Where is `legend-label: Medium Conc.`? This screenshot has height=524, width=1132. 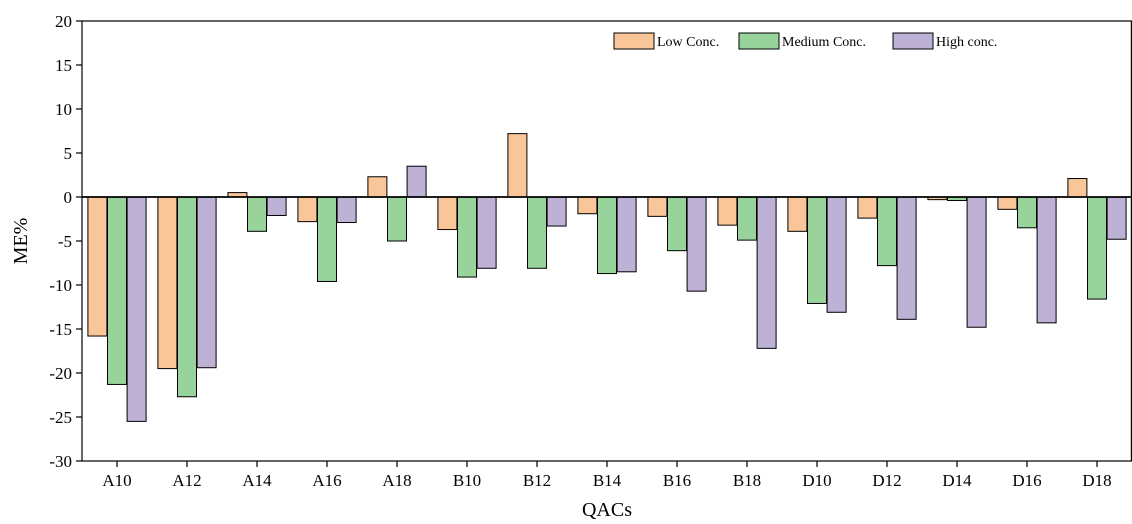 legend-label: Medium Conc. is located at coordinates (824, 42).